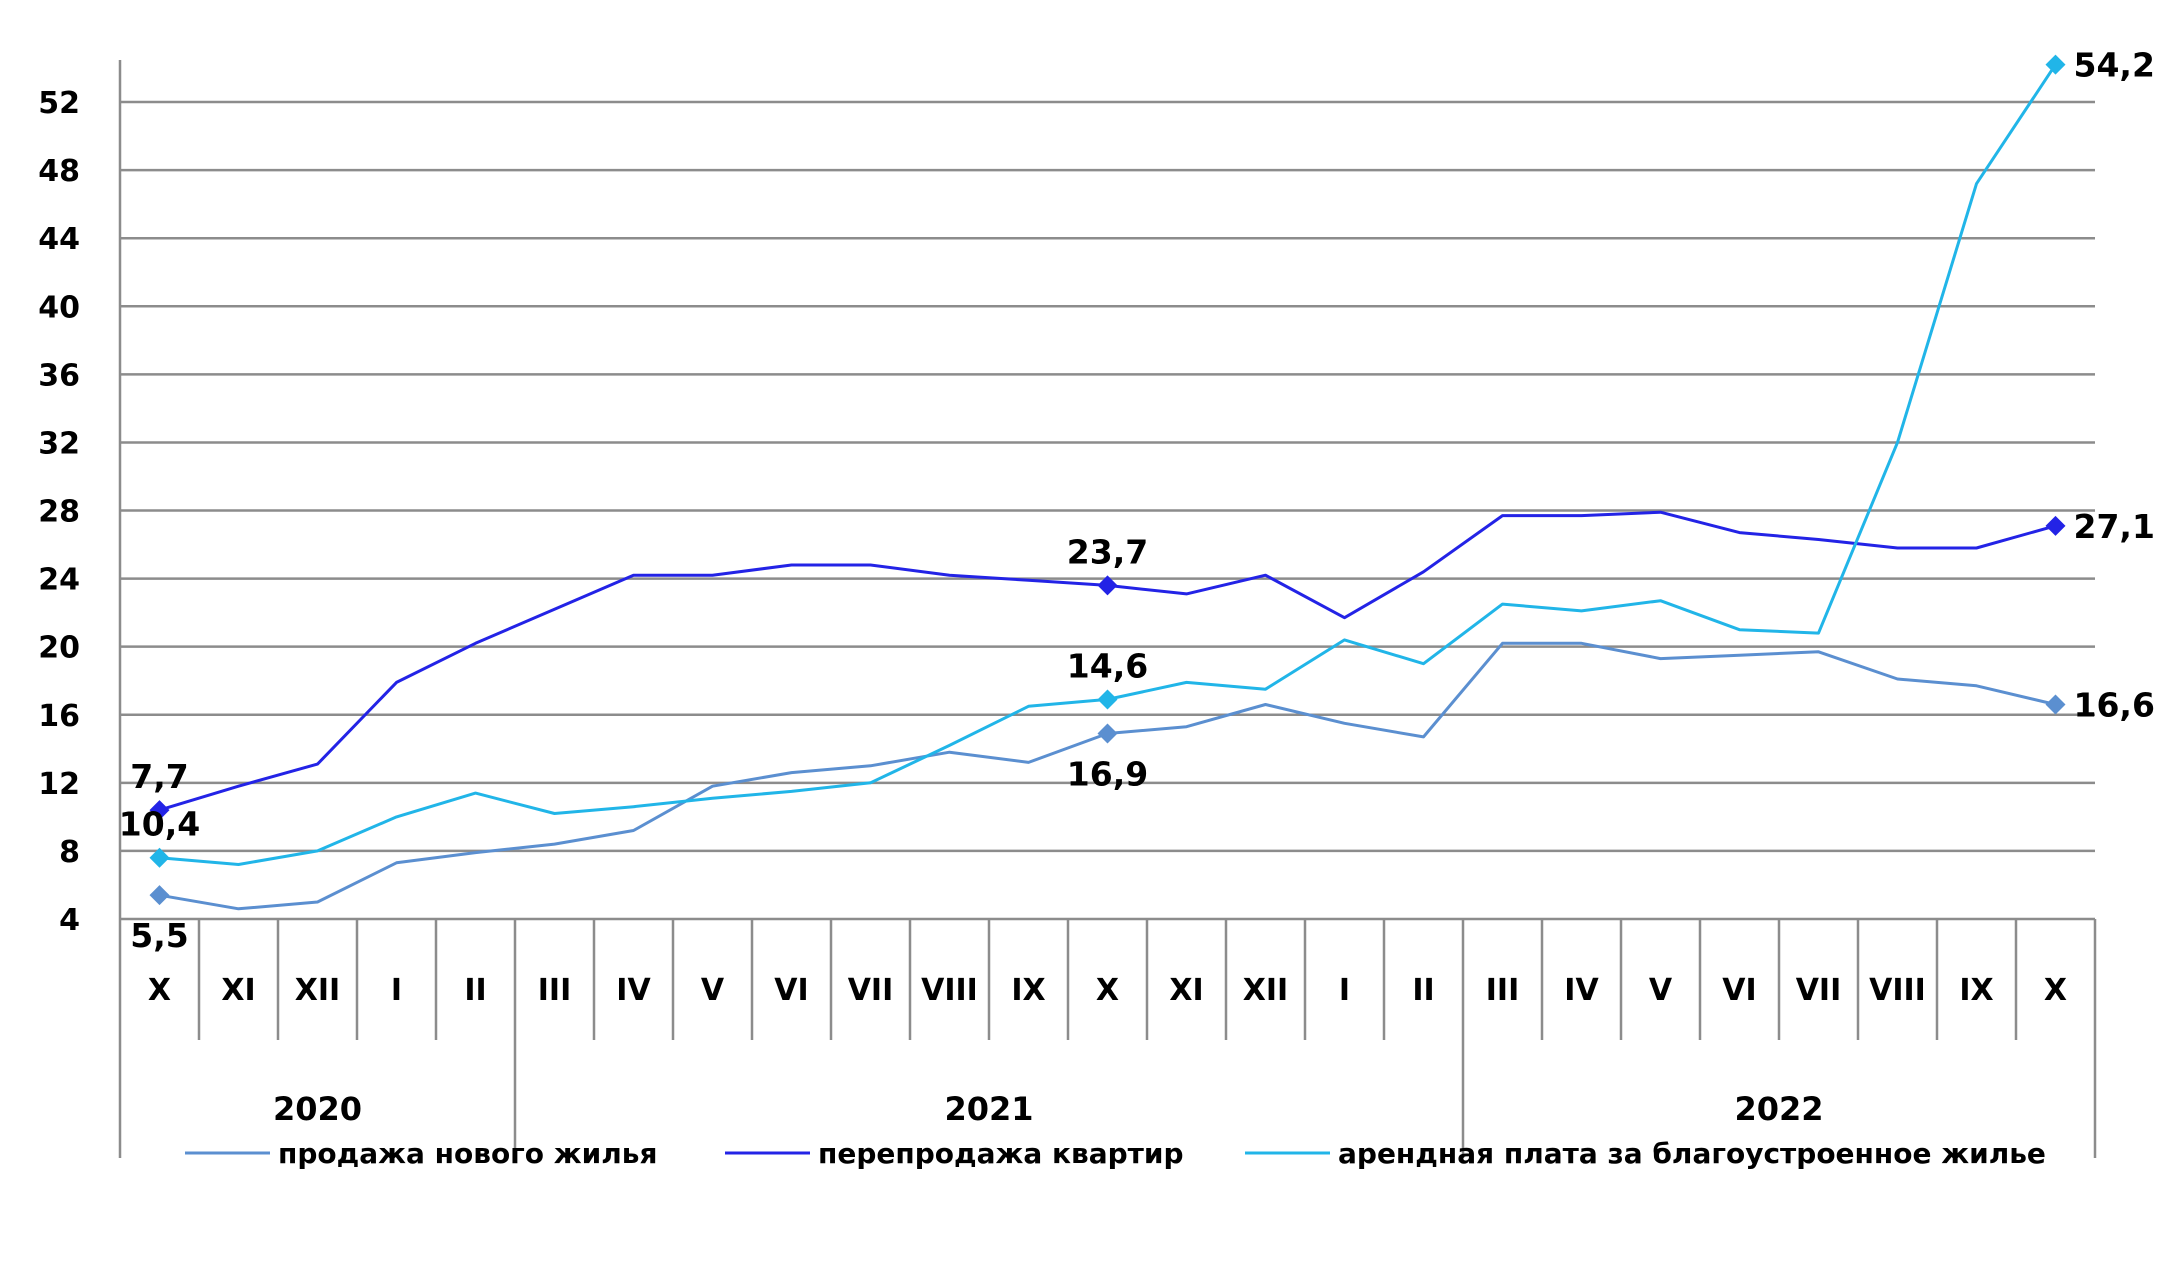 The width and height of the screenshot is (2160, 1273). Describe the element at coordinates (1107, 773) in the screenshot. I see `data-label: 16,9` at that location.